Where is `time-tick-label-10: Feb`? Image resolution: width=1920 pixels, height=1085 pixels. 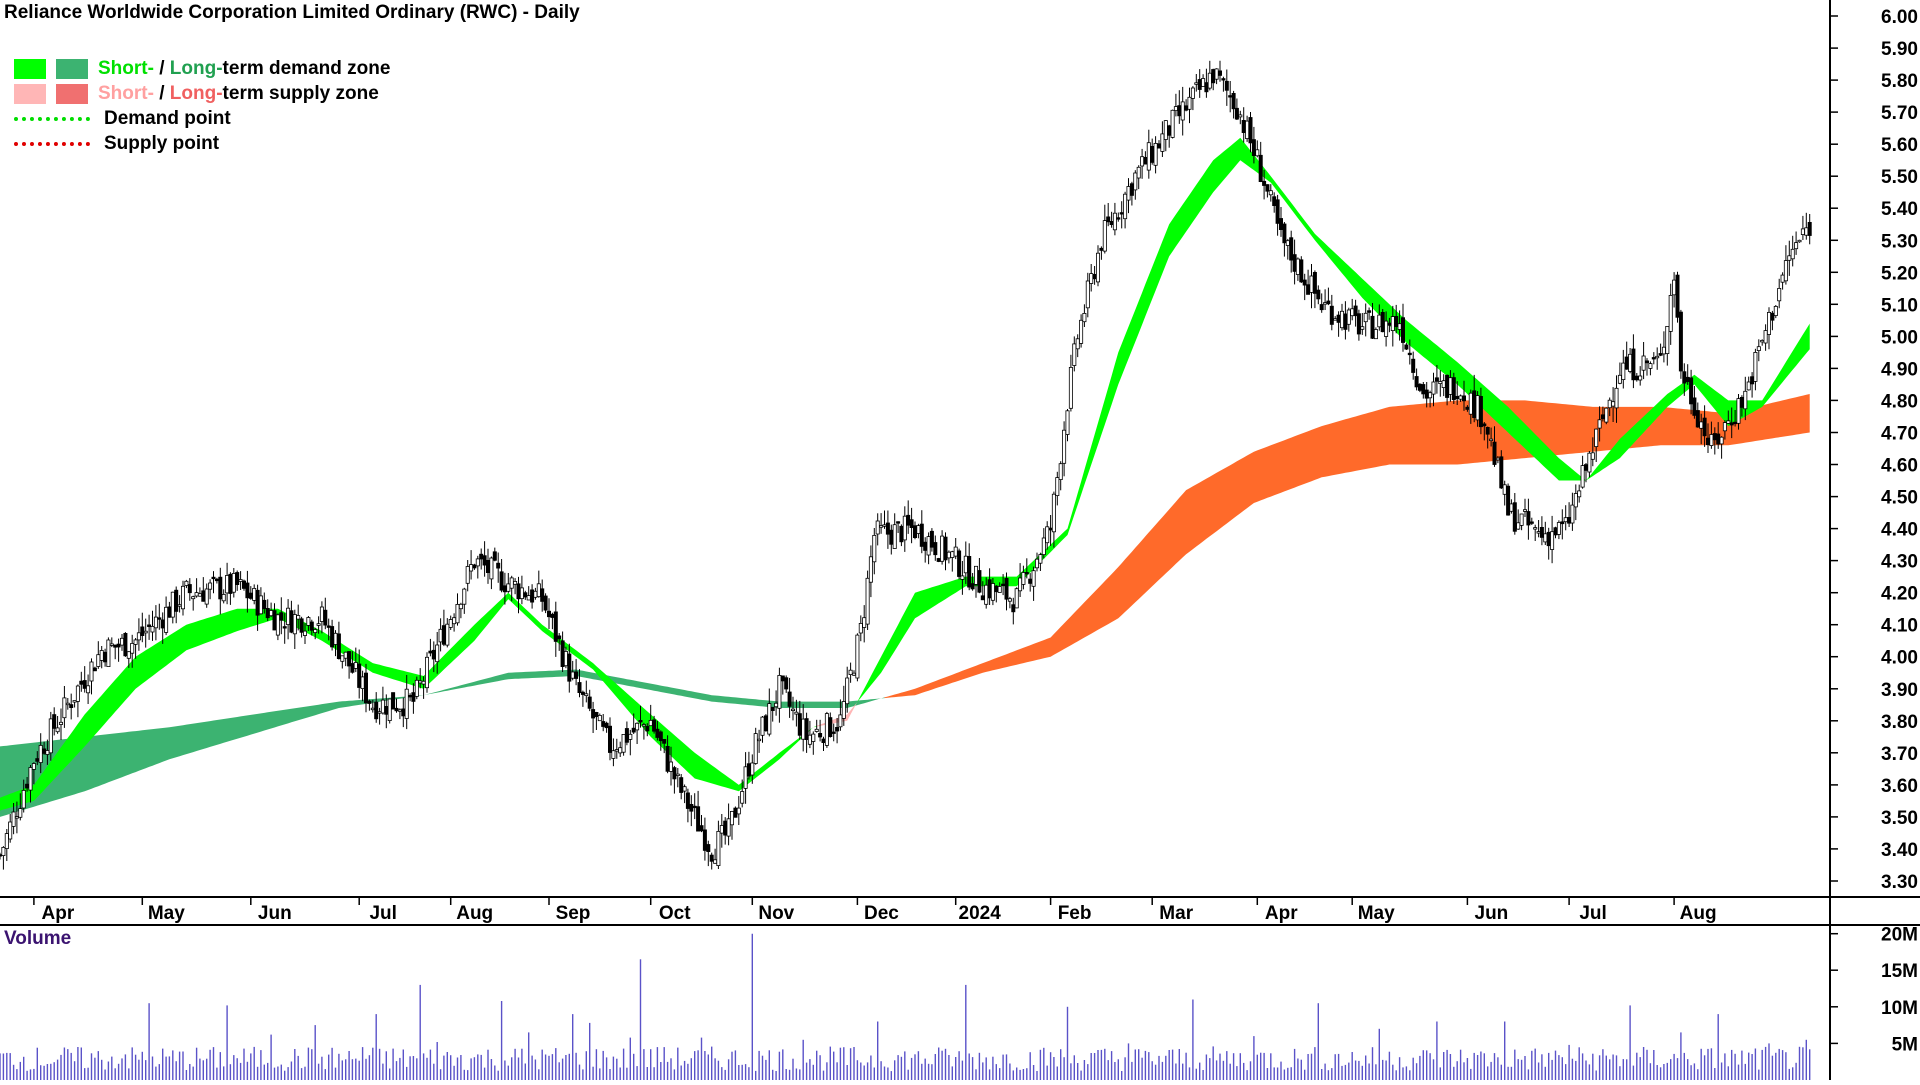 time-tick-label-10: Feb is located at coordinates (1075, 913).